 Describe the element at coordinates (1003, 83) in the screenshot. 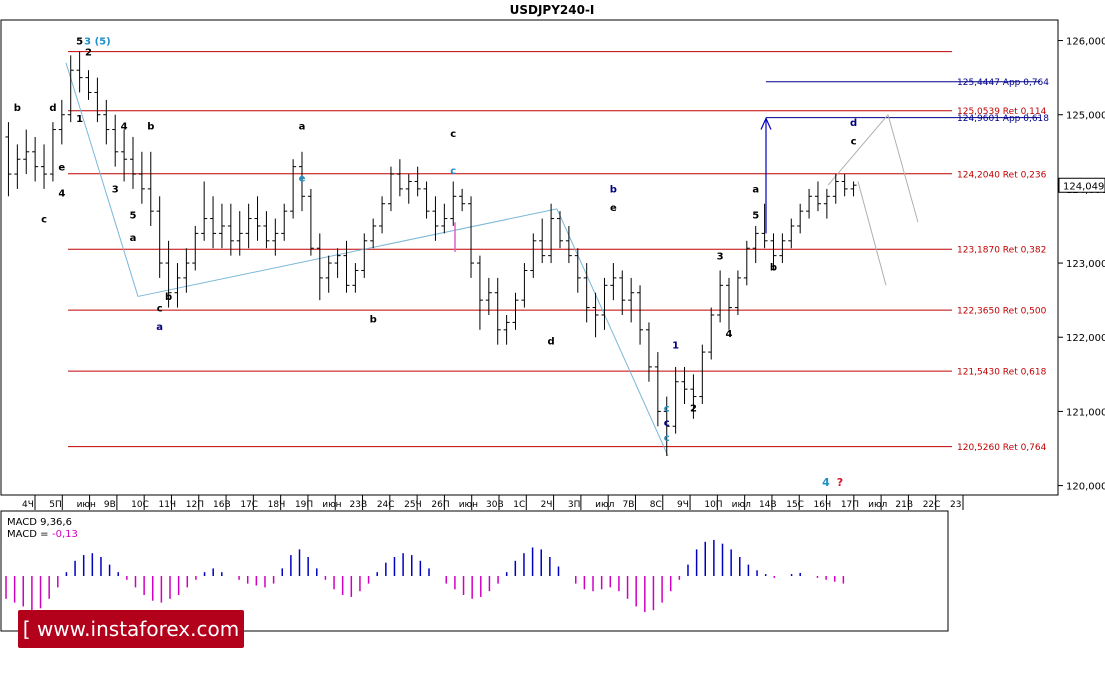

I see `projection-label: 125,4447 App 0,764` at that location.